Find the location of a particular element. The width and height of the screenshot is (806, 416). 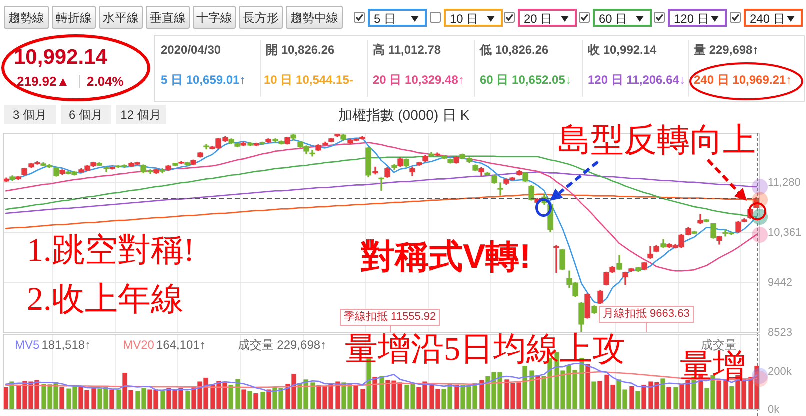

text: 收 10,992.14 is located at coordinates (622, 50).